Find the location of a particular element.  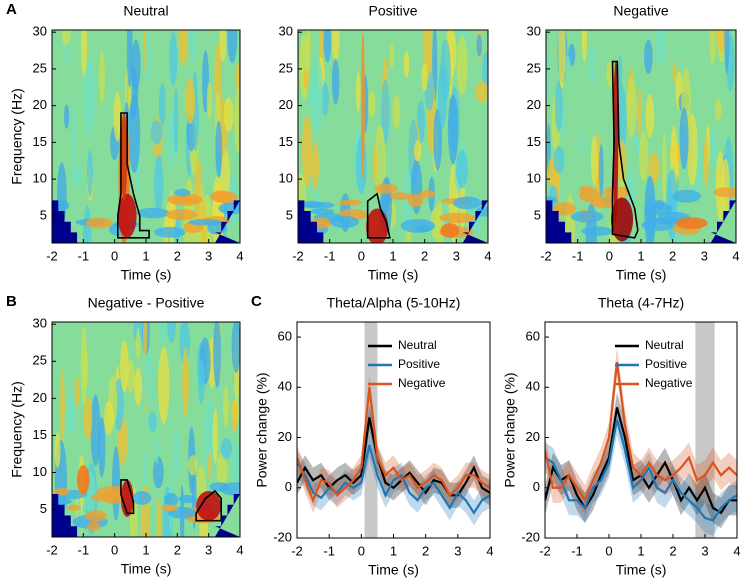

y-tick-label: 60 is located at coordinates (285, 336).